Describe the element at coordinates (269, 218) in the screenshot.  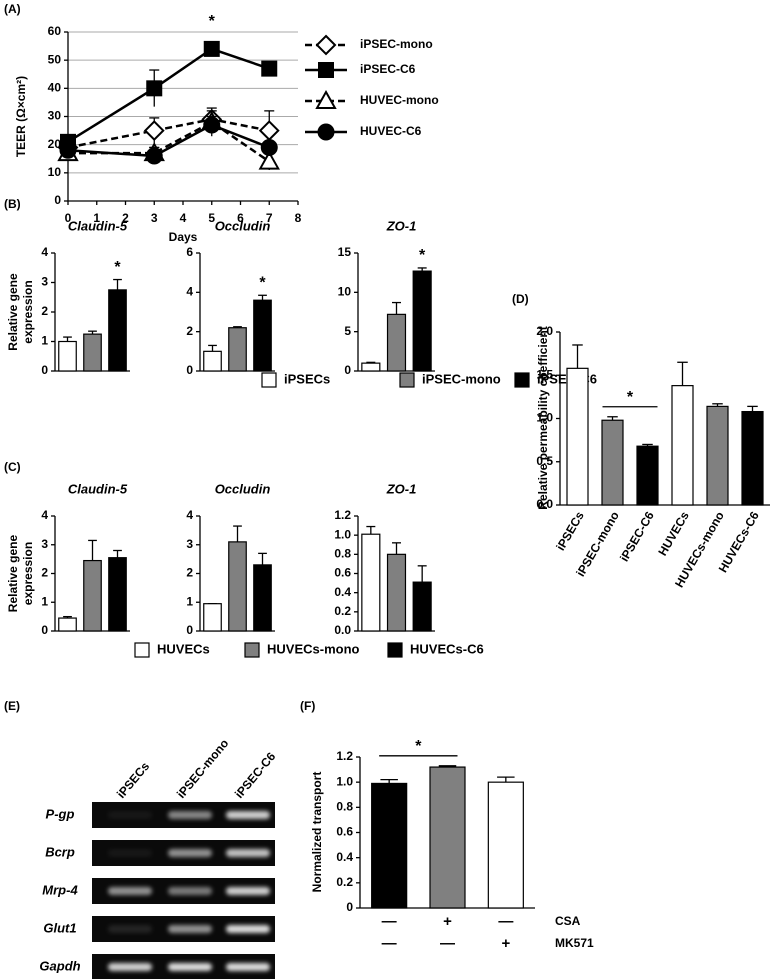
I see `x-tick-label: 7` at that location.